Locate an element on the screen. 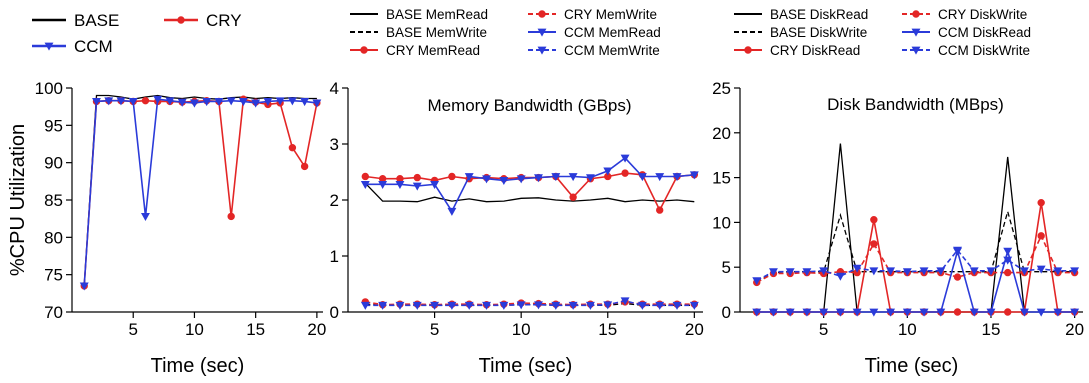 The width and height of the screenshot is (1089, 383). legend-label: CCM MemWrite is located at coordinates (612, 50).